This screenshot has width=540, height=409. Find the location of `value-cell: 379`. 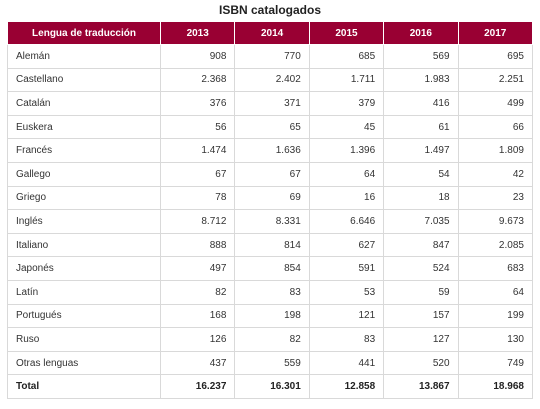

value-cell: 379 is located at coordinates (346, 103).